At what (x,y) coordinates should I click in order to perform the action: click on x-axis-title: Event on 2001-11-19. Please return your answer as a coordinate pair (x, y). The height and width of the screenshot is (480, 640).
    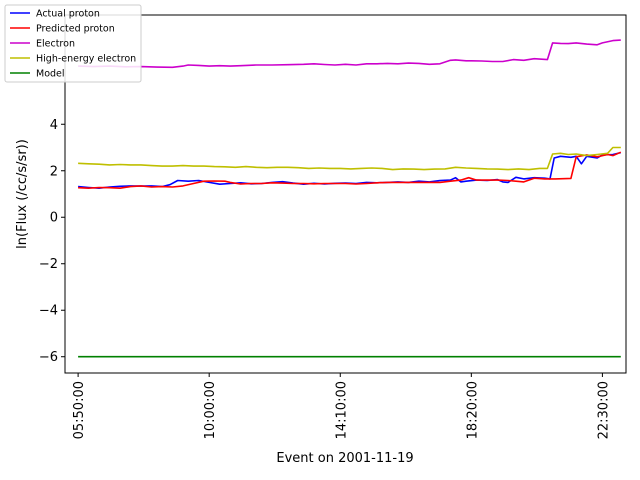
    Looking at the image, I should click on (344, 458).